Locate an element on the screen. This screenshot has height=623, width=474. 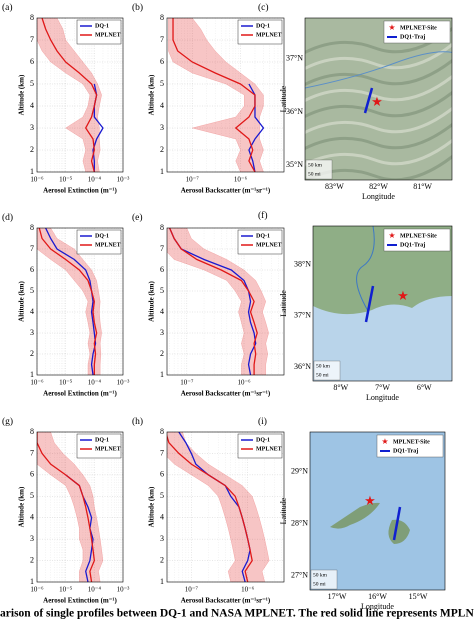
panel-label: (e) is located at coordinates (137, 217).